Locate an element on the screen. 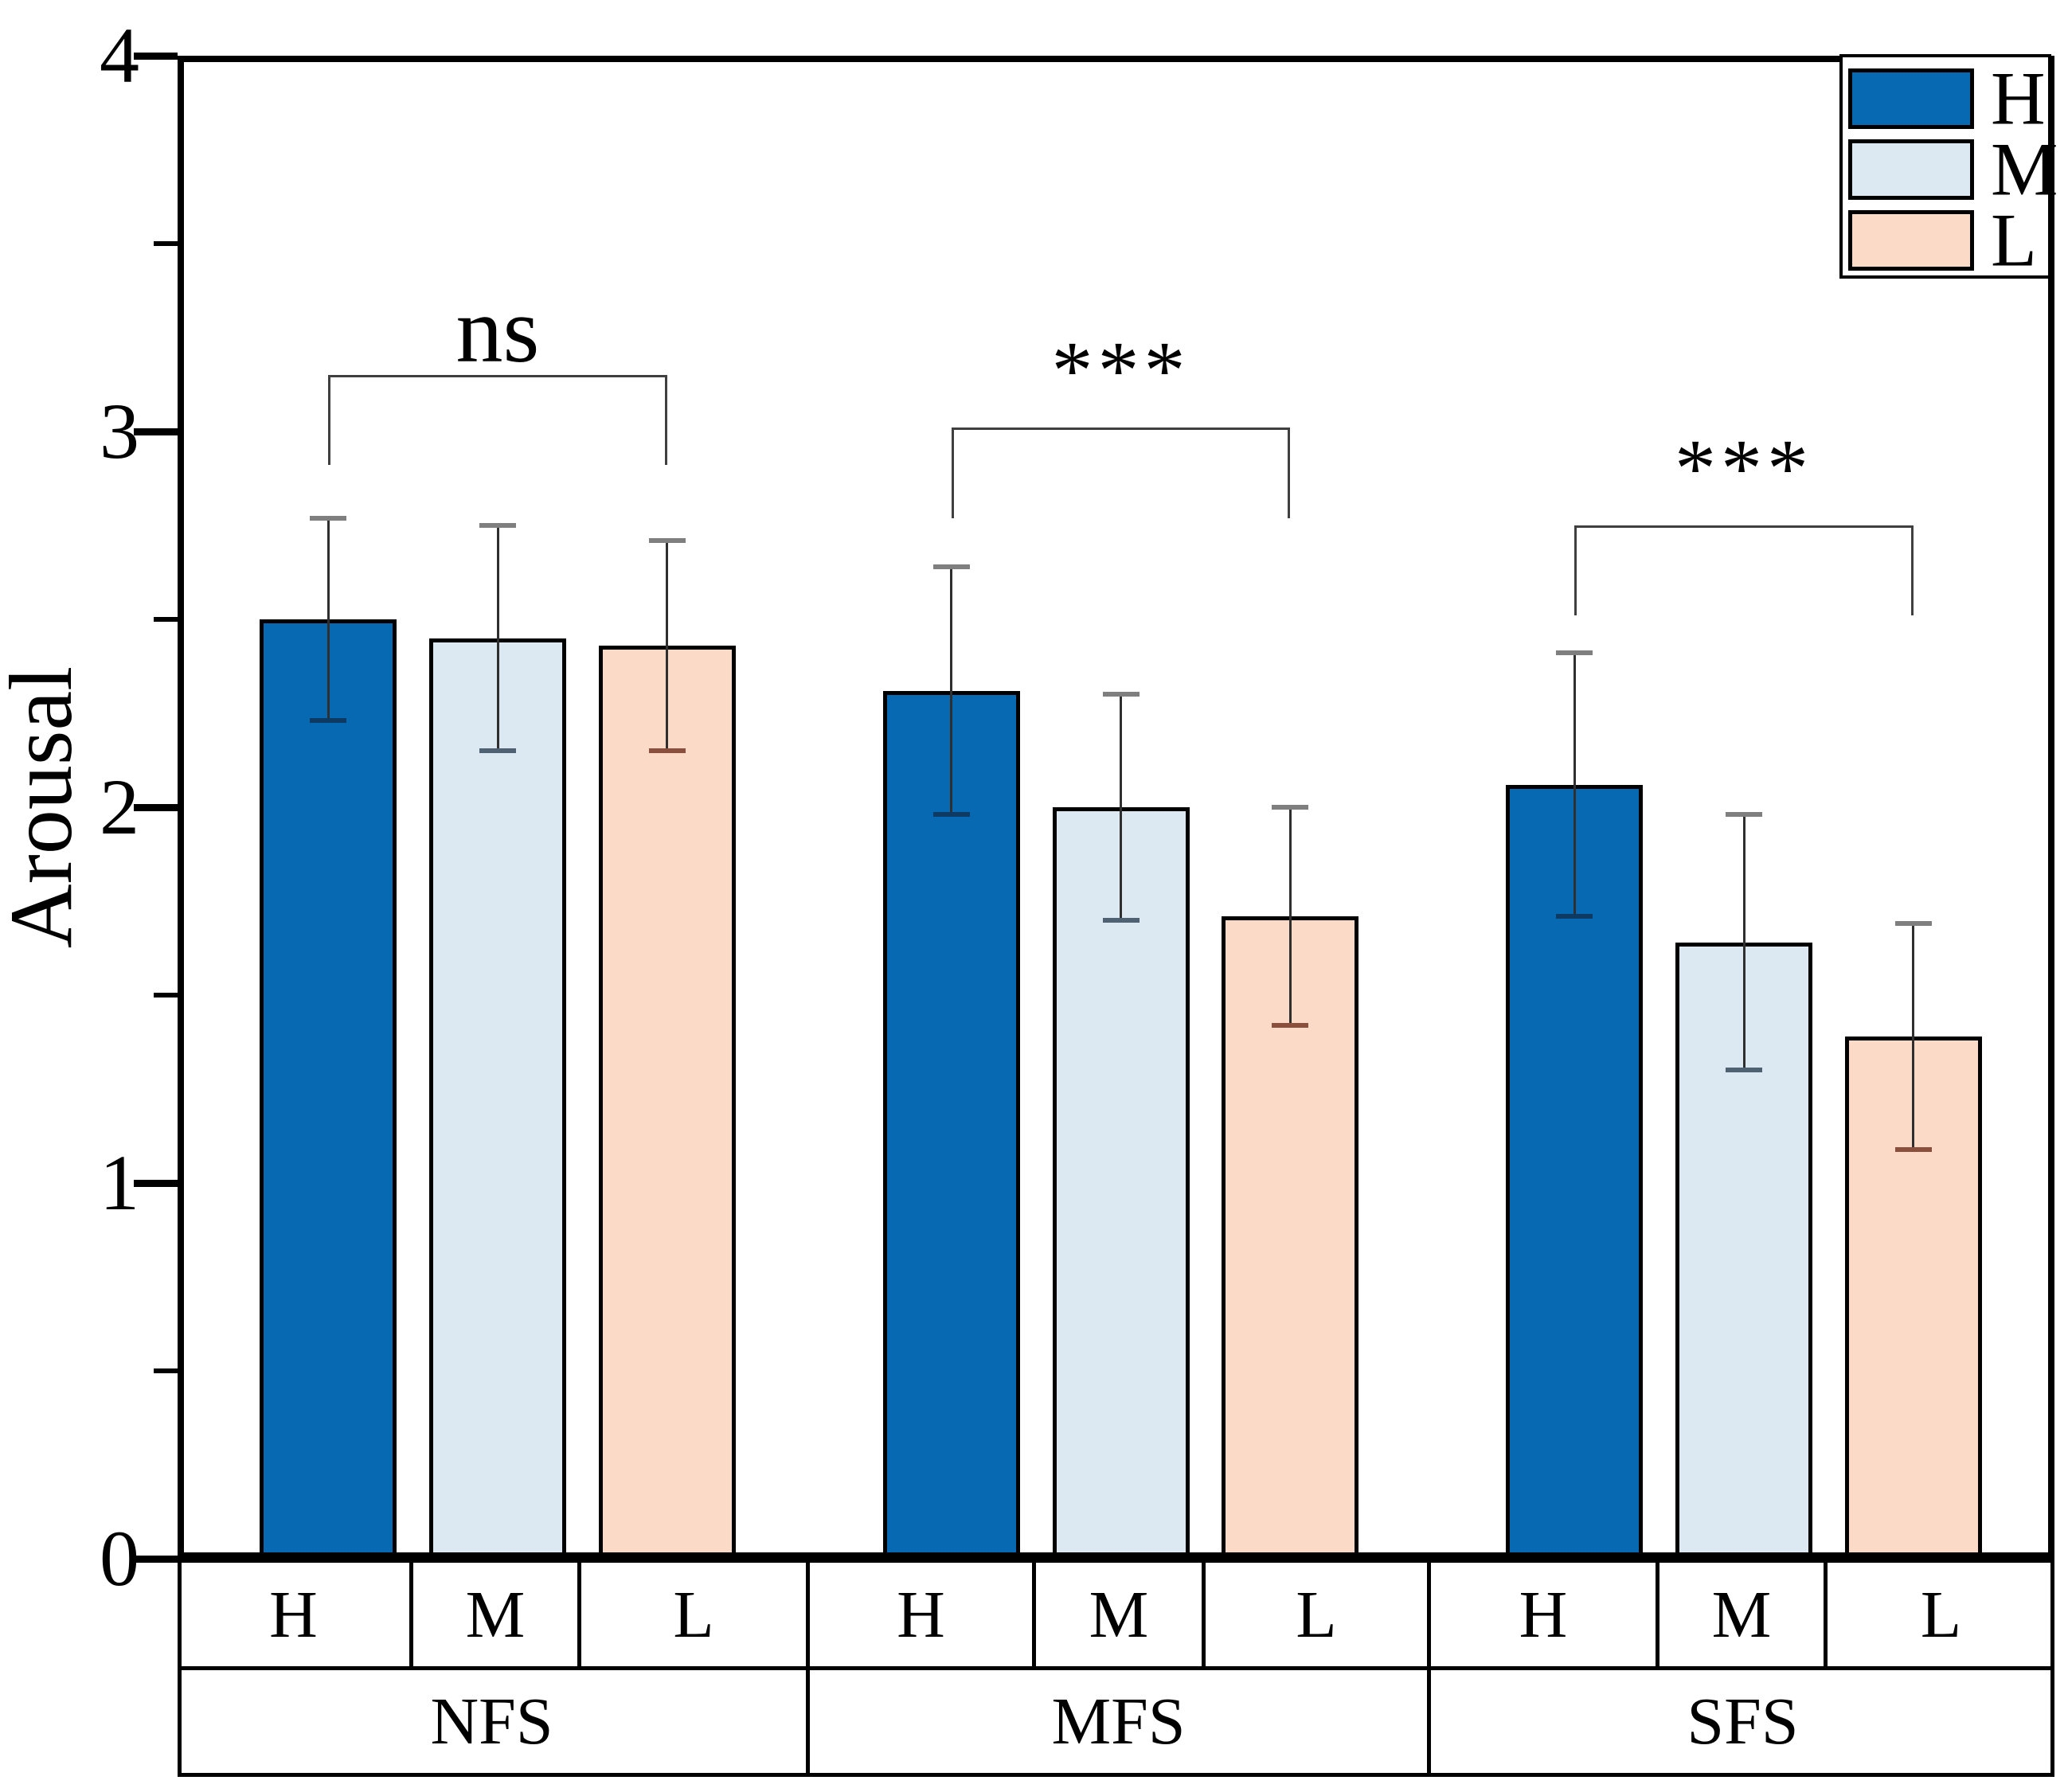  legend-row-l: L is located at coordinates (1945, 240).